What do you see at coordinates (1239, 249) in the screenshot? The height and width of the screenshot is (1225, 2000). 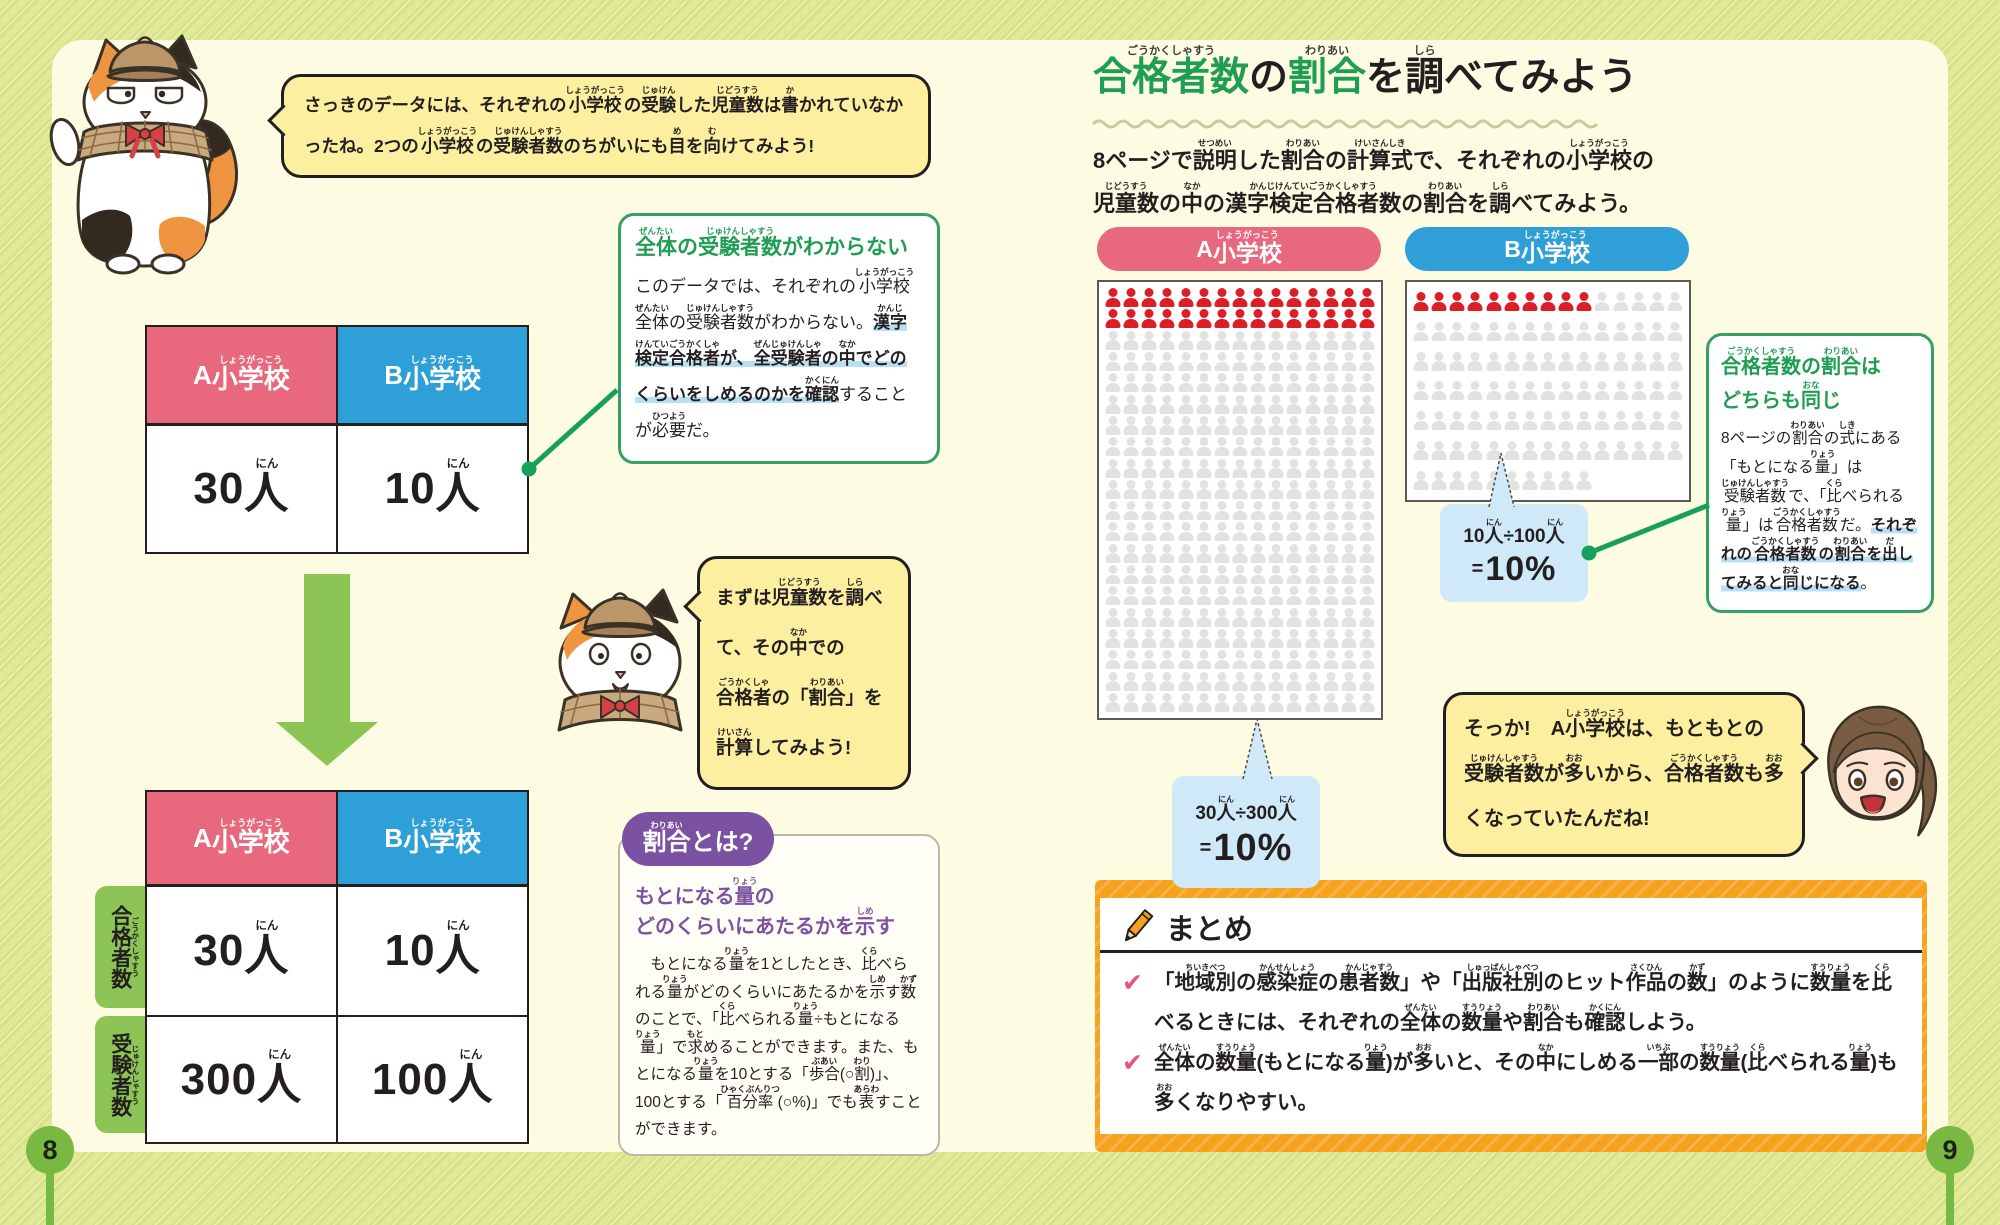 I see `pictograph-a-header: A 小学校しょうがっこう` at bounding box center [1239, 249].